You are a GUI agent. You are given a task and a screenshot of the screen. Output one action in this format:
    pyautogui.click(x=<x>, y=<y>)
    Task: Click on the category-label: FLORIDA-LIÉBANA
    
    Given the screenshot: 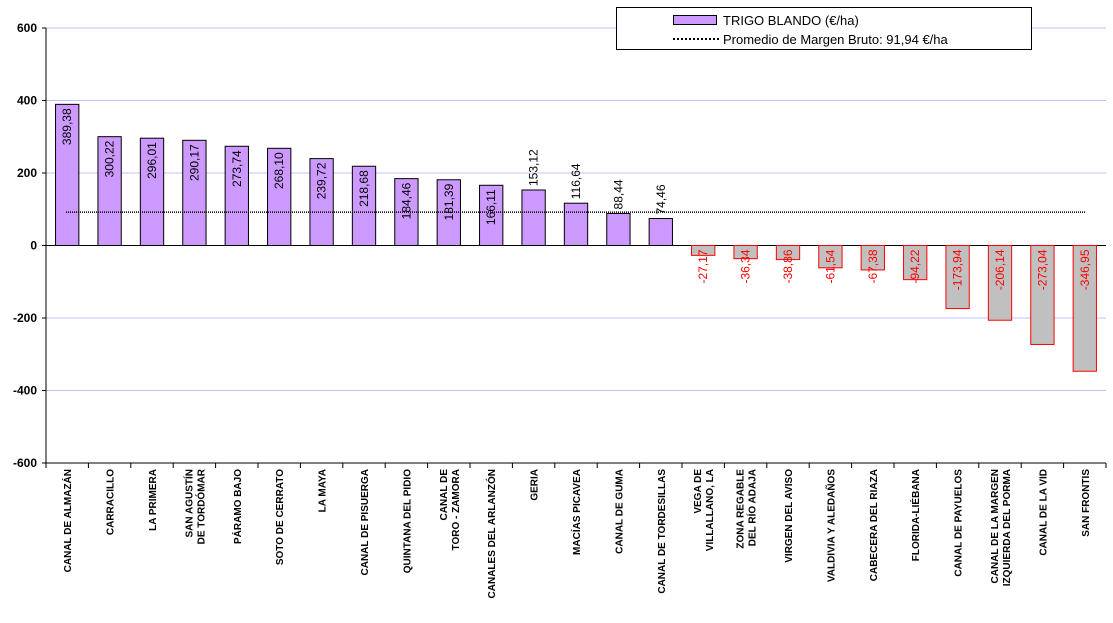 What is the action you would take?
    pyautogui.click(x=915, y=515)
    